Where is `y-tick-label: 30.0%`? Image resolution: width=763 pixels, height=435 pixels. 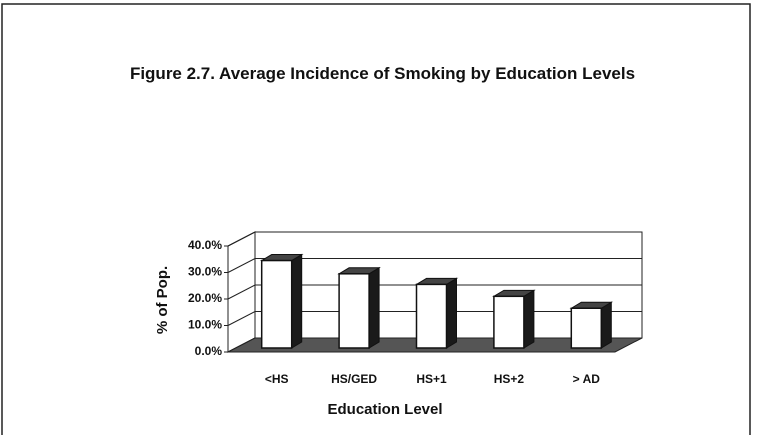
y-tick-label: 30.0% is located at coordinates (205, 272).